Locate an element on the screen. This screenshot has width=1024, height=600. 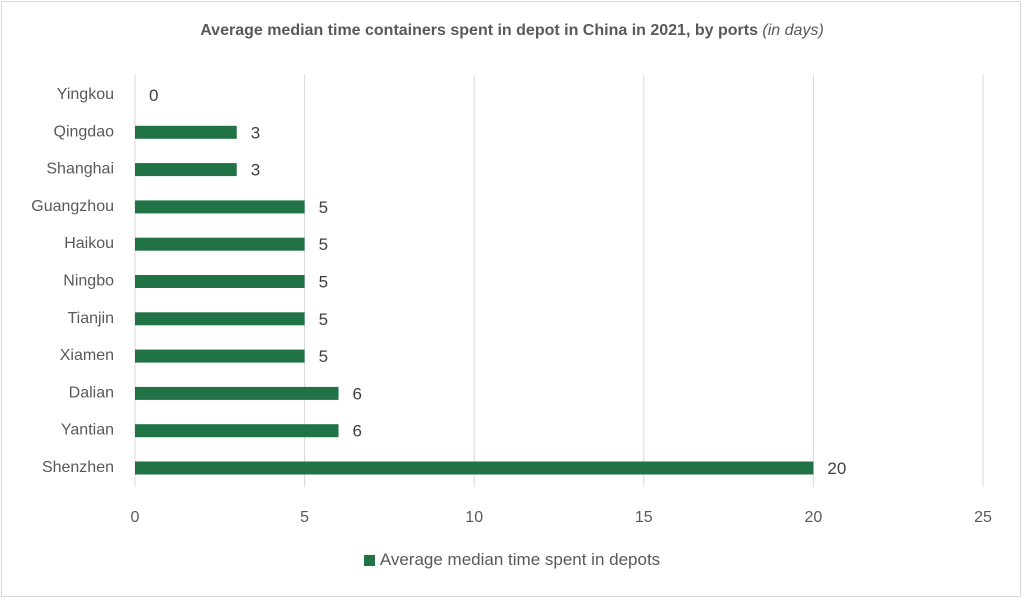
x-tick-label: 5 is located at coordinates (304, 517).